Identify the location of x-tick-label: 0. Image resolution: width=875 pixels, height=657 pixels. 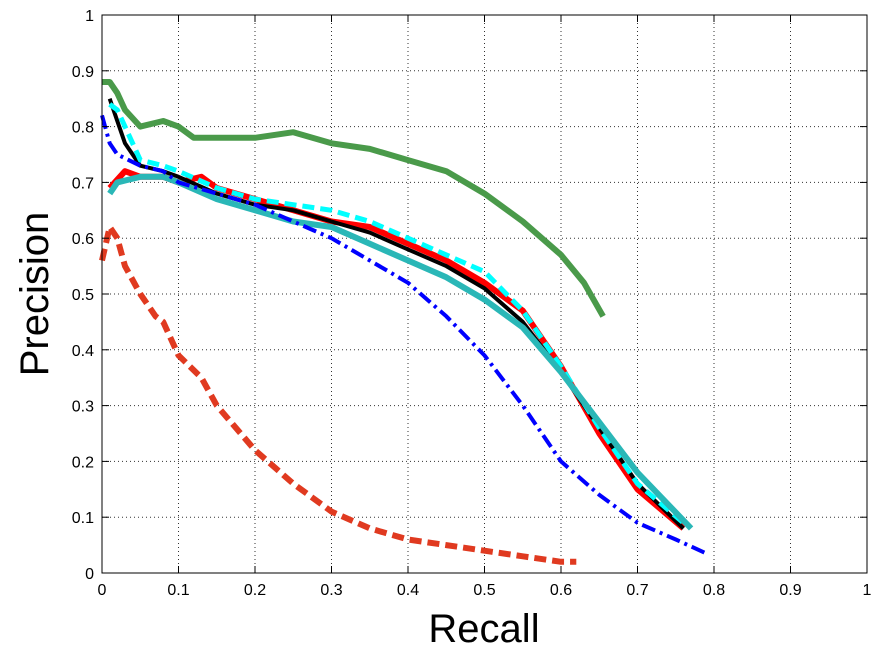
(102, 590).